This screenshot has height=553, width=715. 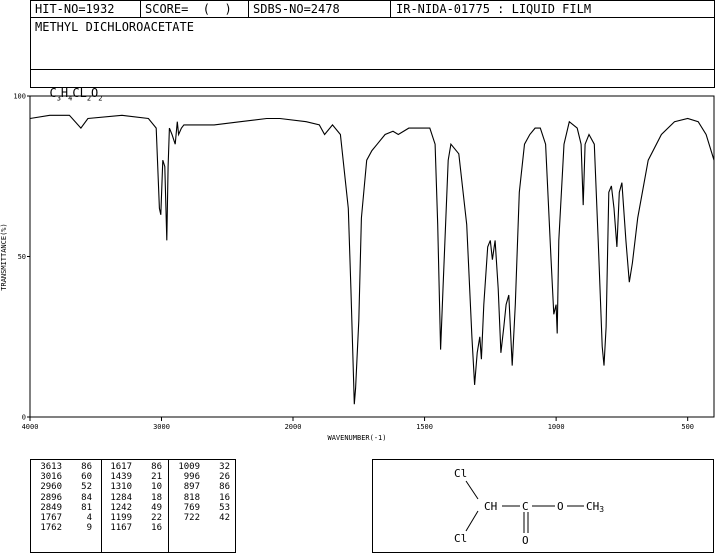 I want to click on score: SCORE= ( ), so click(x=188, y=9).